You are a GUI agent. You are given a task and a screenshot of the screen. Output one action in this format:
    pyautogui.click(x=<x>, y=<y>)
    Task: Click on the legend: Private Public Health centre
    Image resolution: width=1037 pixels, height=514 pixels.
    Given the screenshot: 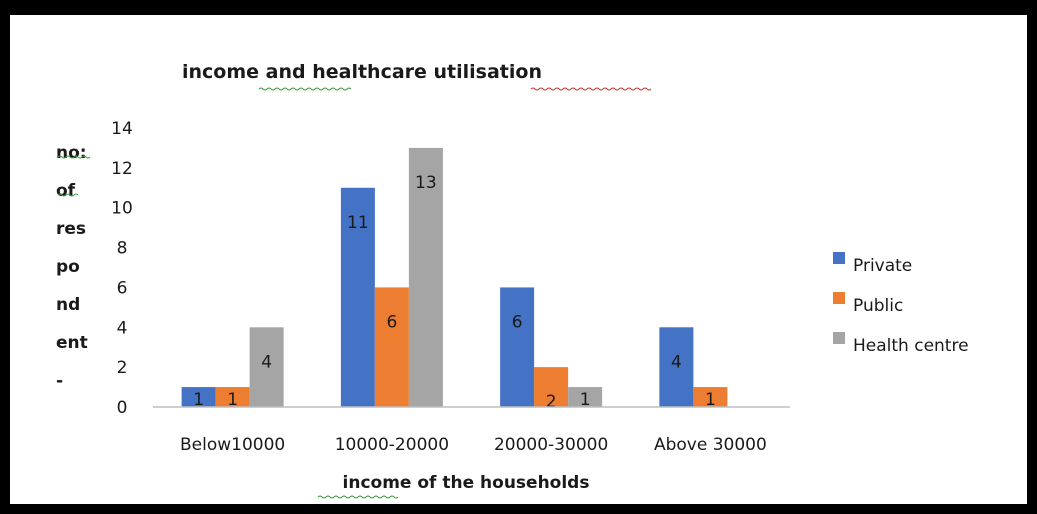 What is the action you would take?
    pyautogui.click(x=901, y=304)
    